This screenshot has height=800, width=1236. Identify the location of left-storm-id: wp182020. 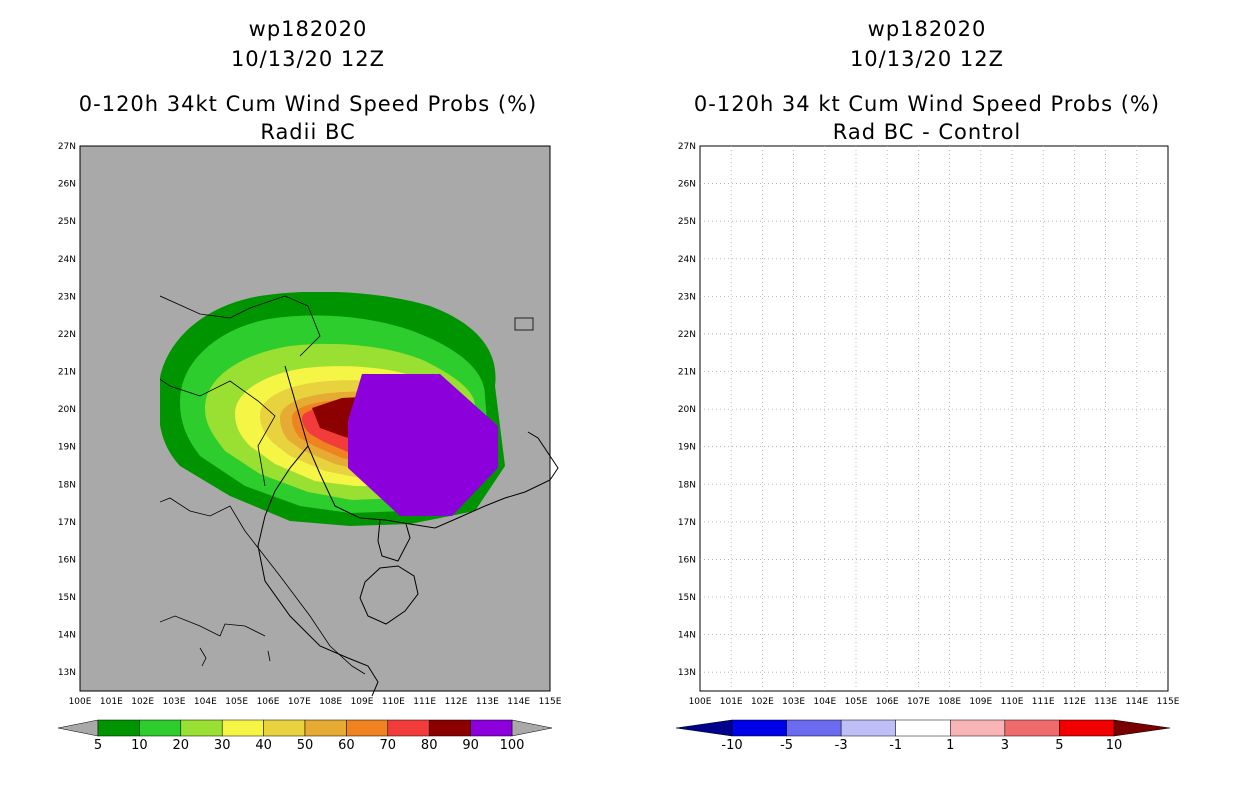
(308, 29).